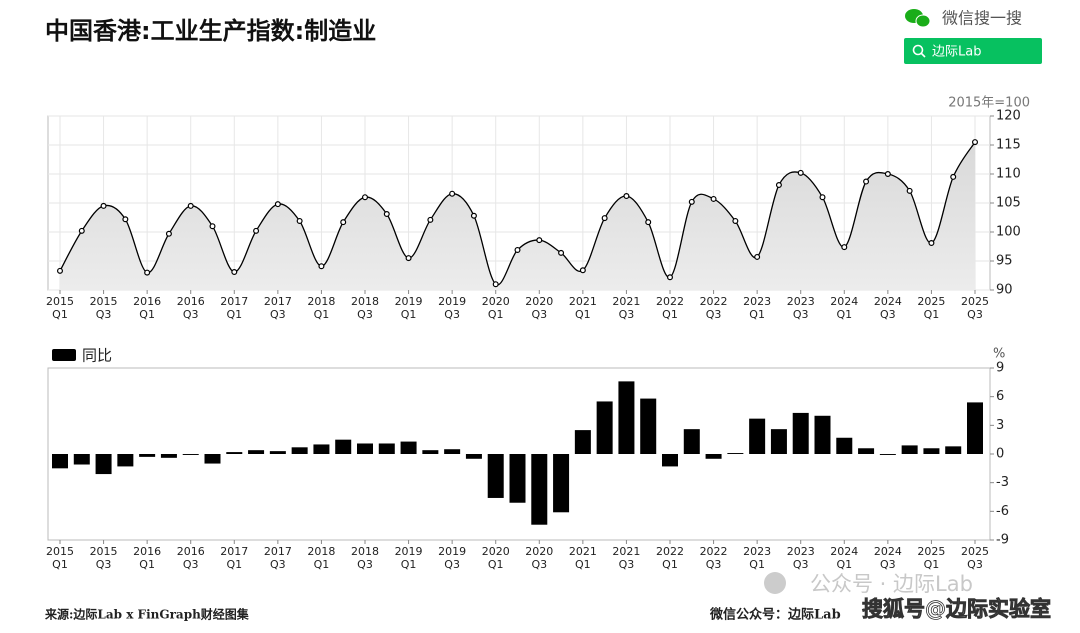 This screenshot has width=1080, height=633. I want to click on search-button, so click(973, 51).